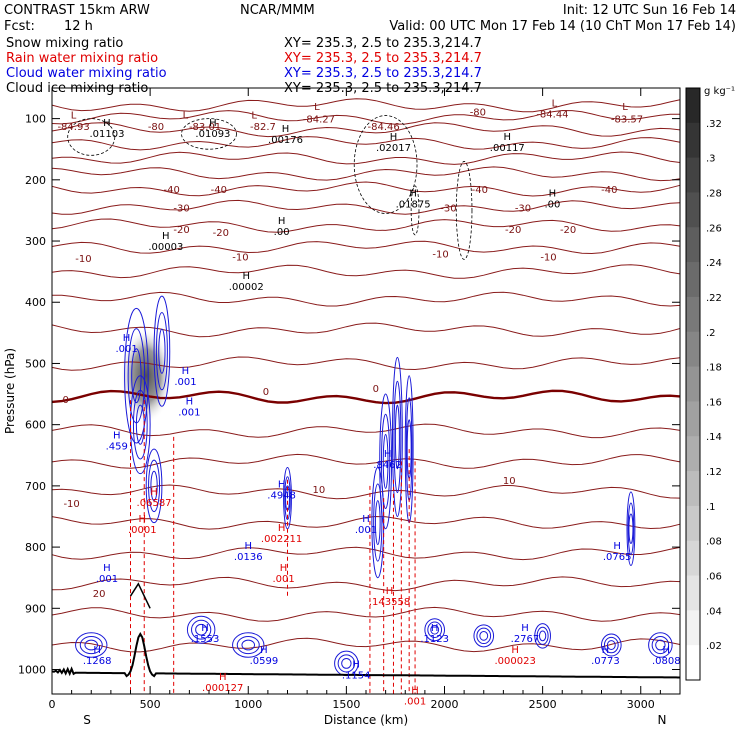  What do you see at coordinates (64, 43) in the screenshot?
I see `legend-name: Snow mixing ratio` at bounding box center [64, 43].